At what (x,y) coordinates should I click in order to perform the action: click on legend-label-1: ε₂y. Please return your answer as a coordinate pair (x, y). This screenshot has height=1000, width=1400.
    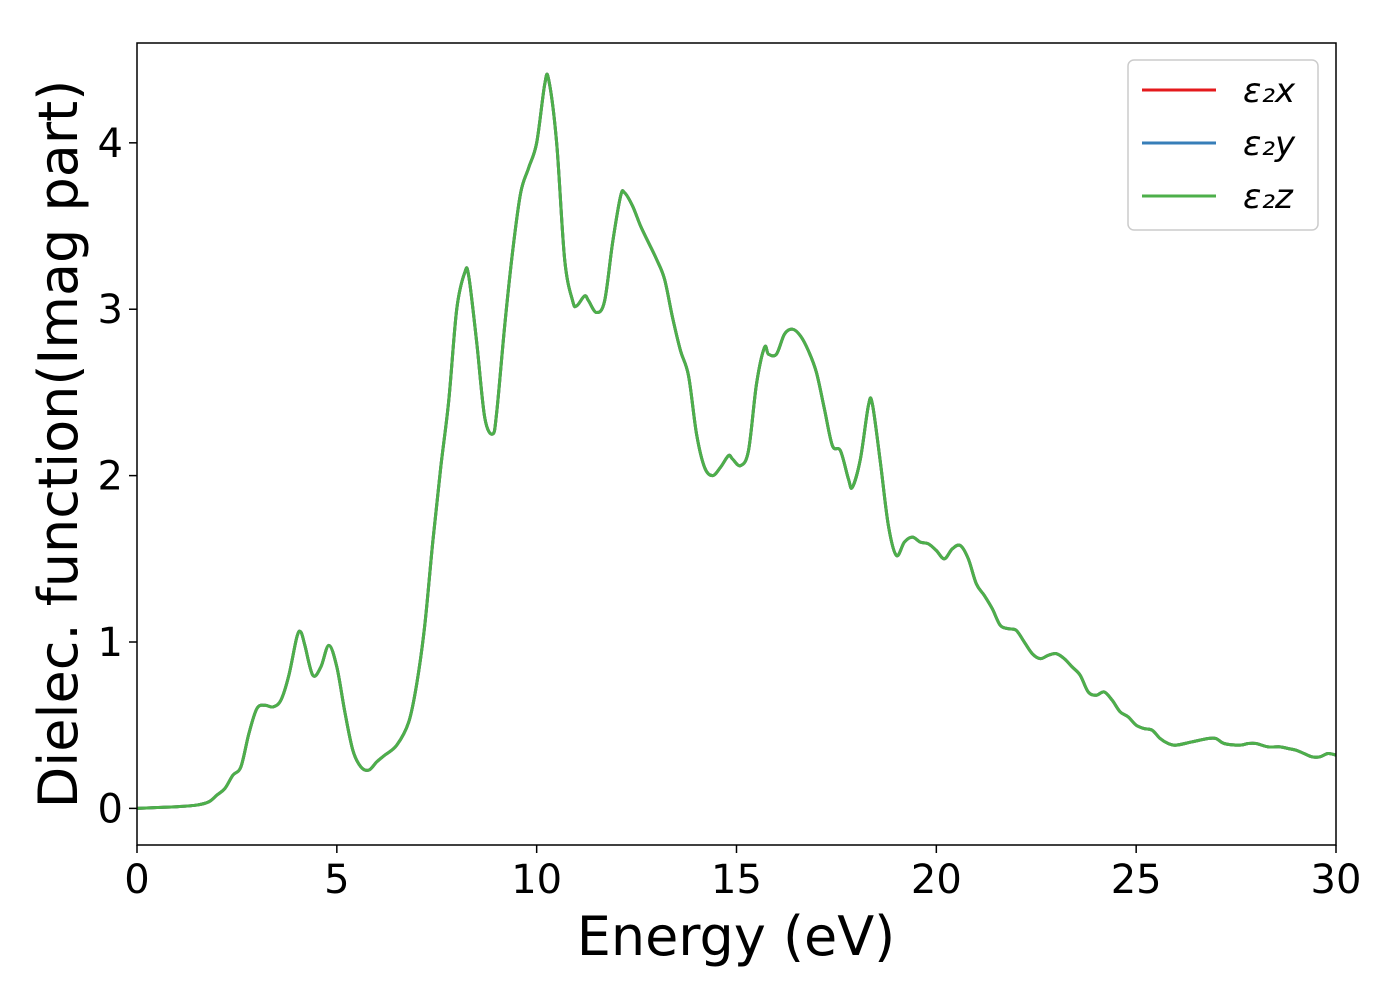
    Looking at the image, I should click on (1269, 144).